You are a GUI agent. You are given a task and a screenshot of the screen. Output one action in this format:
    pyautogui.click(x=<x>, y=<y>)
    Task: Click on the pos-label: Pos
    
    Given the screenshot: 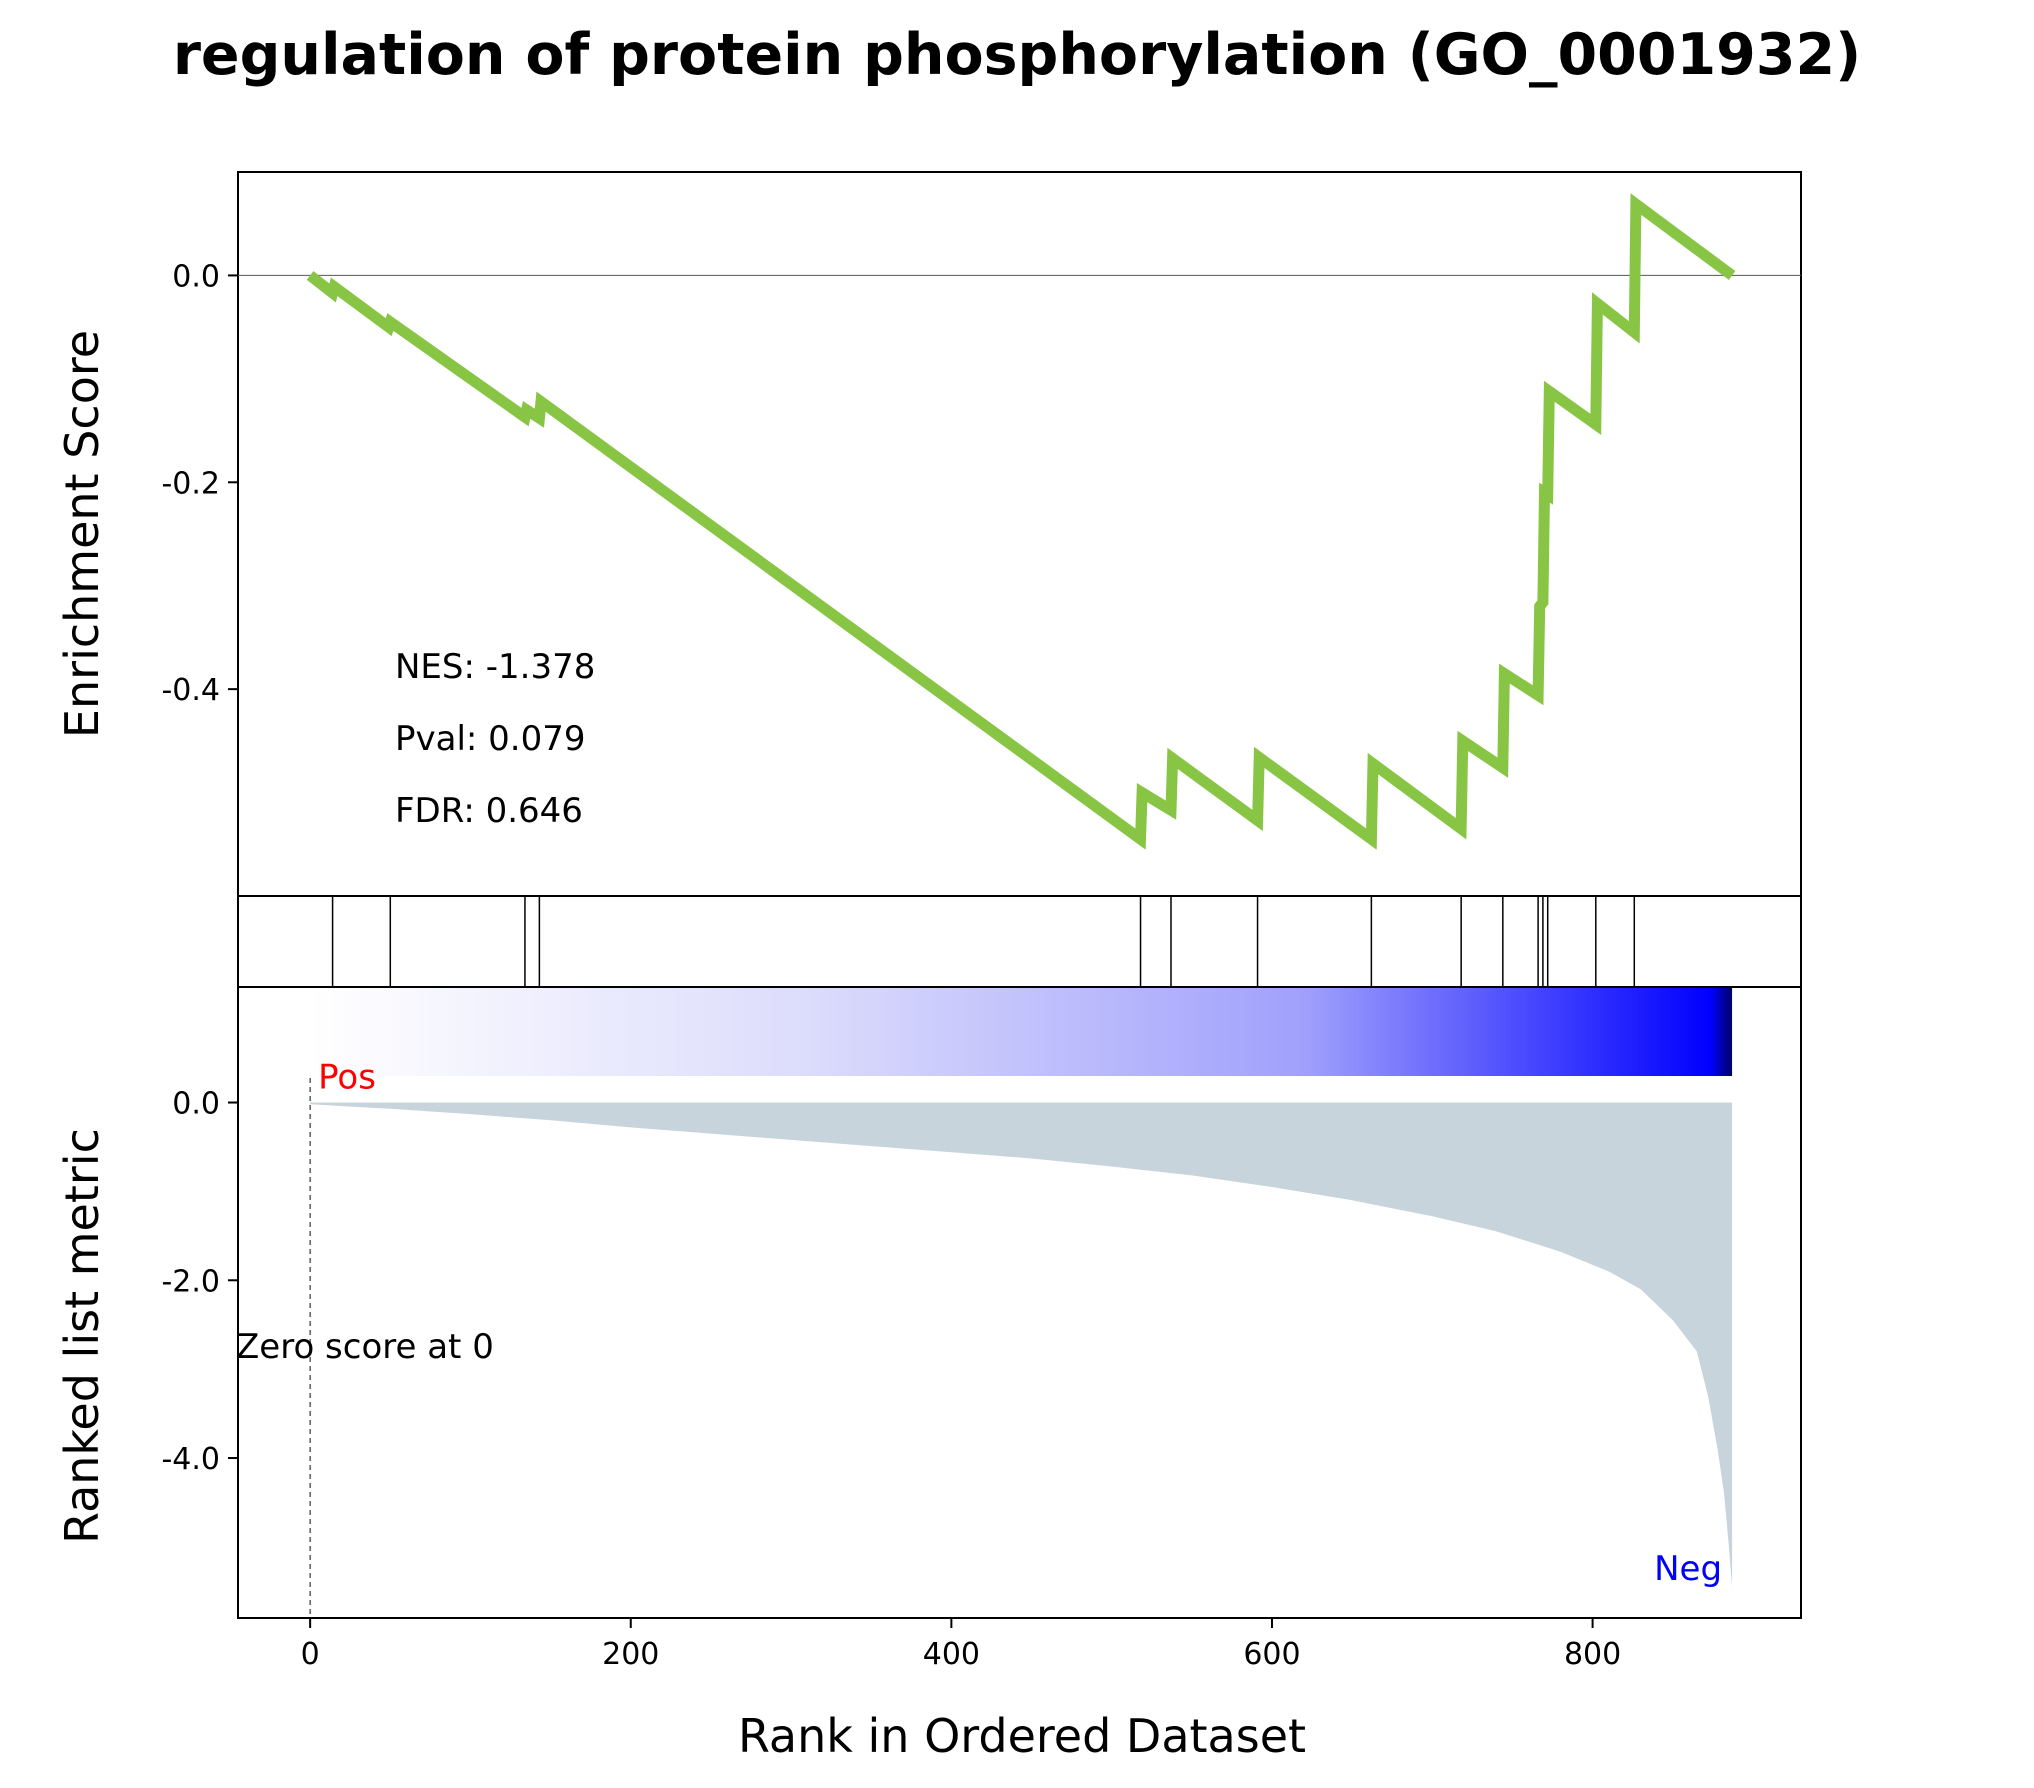 What is the action you would take?
    pyautogui.click(x=347, y=1078)
    